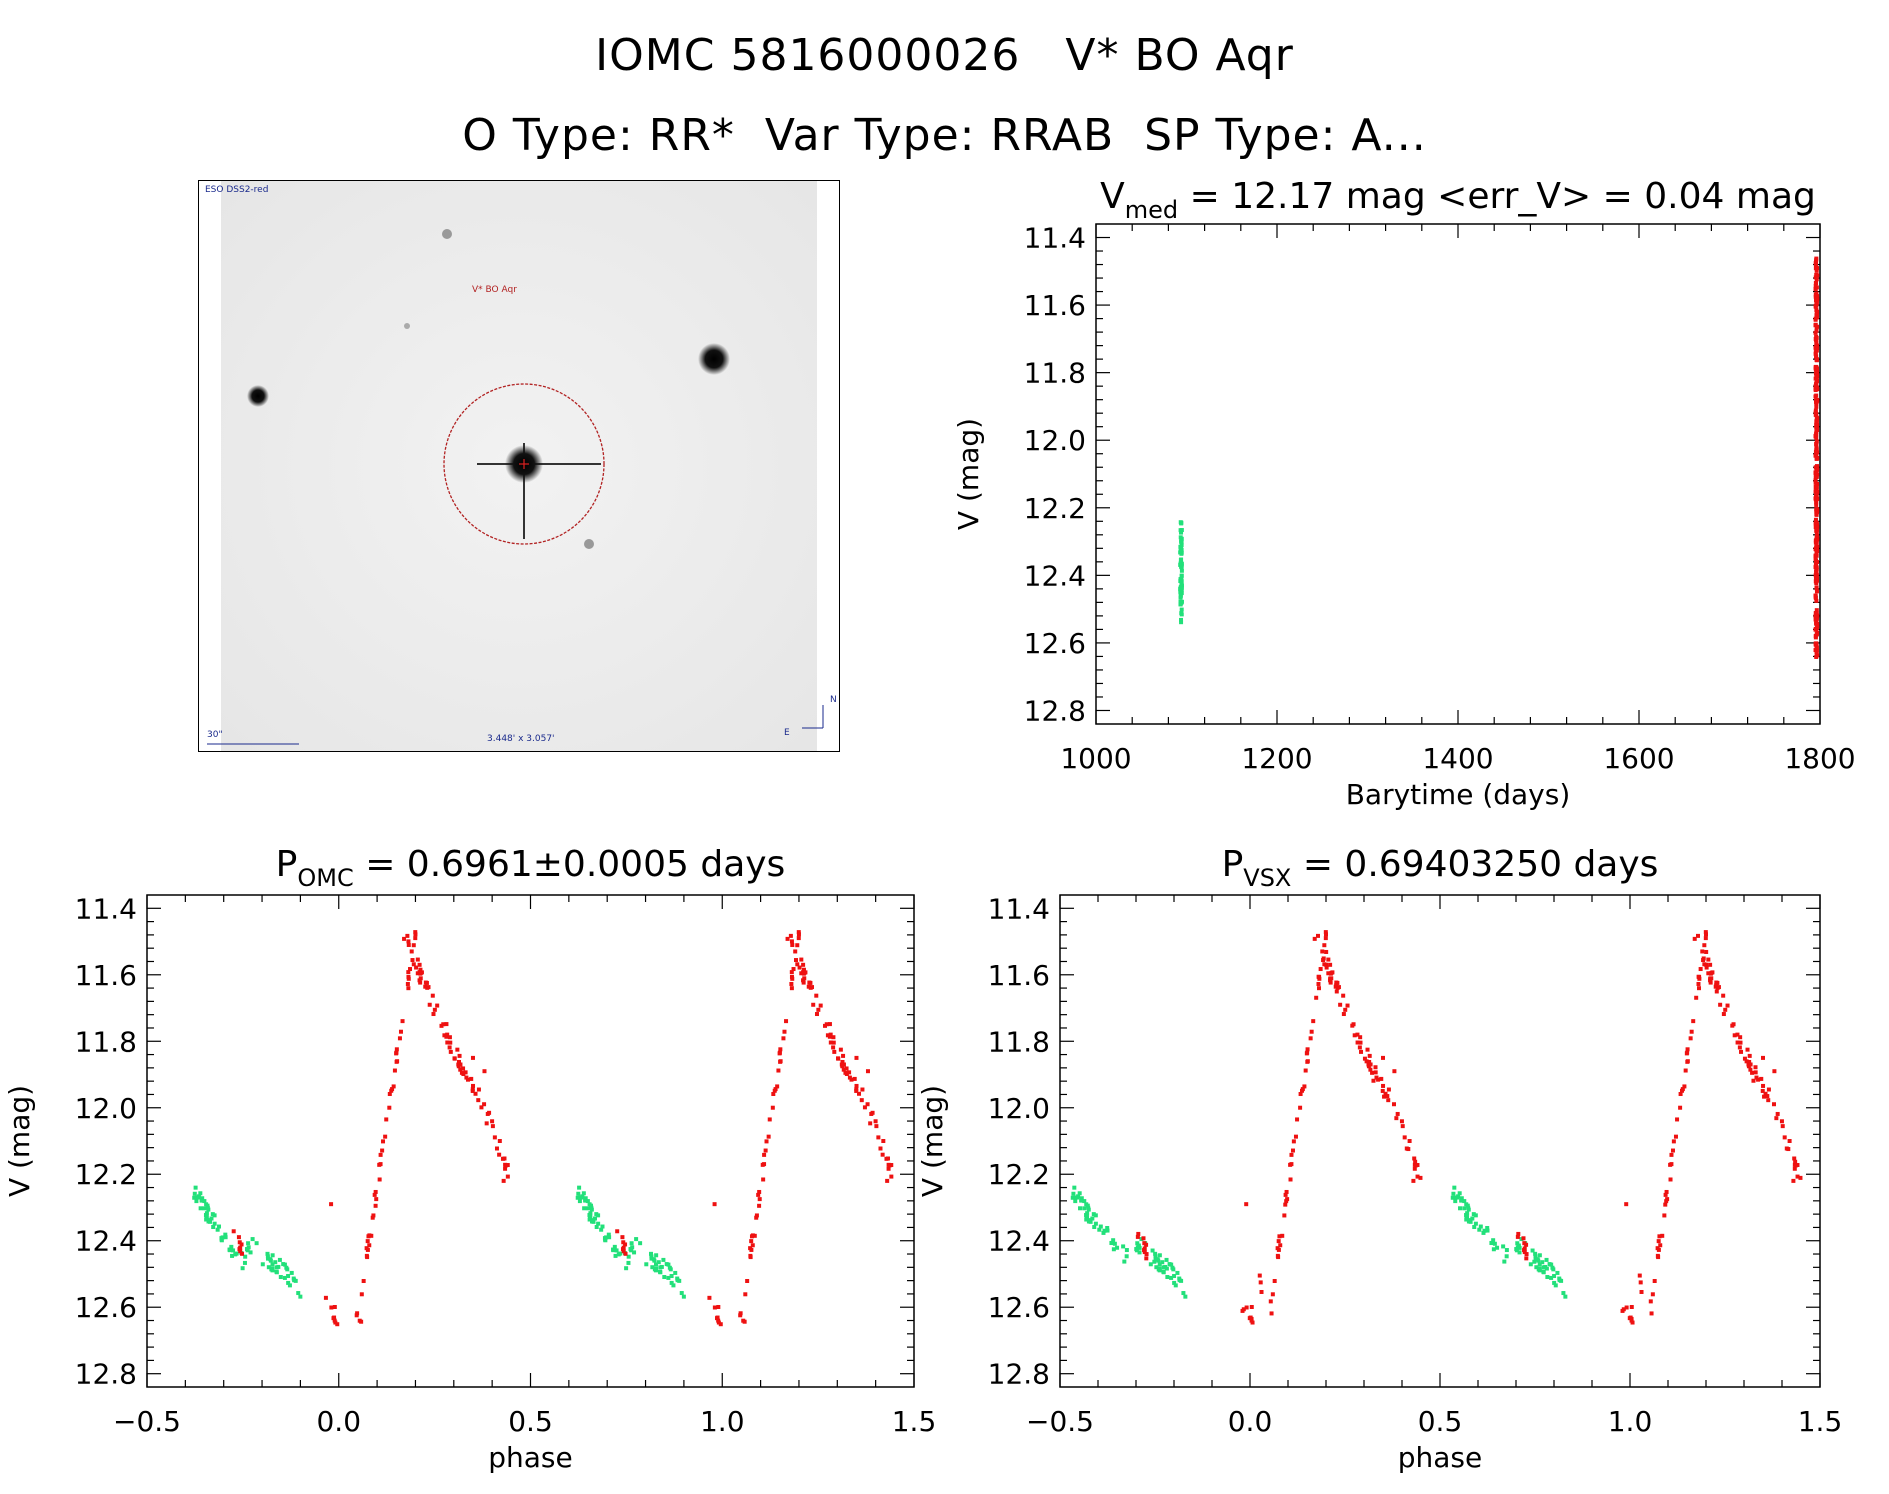 Image resolution: width=1889 pixels, height=1494 pixels. I want to click on scale-label: 30", so click(215, 735).